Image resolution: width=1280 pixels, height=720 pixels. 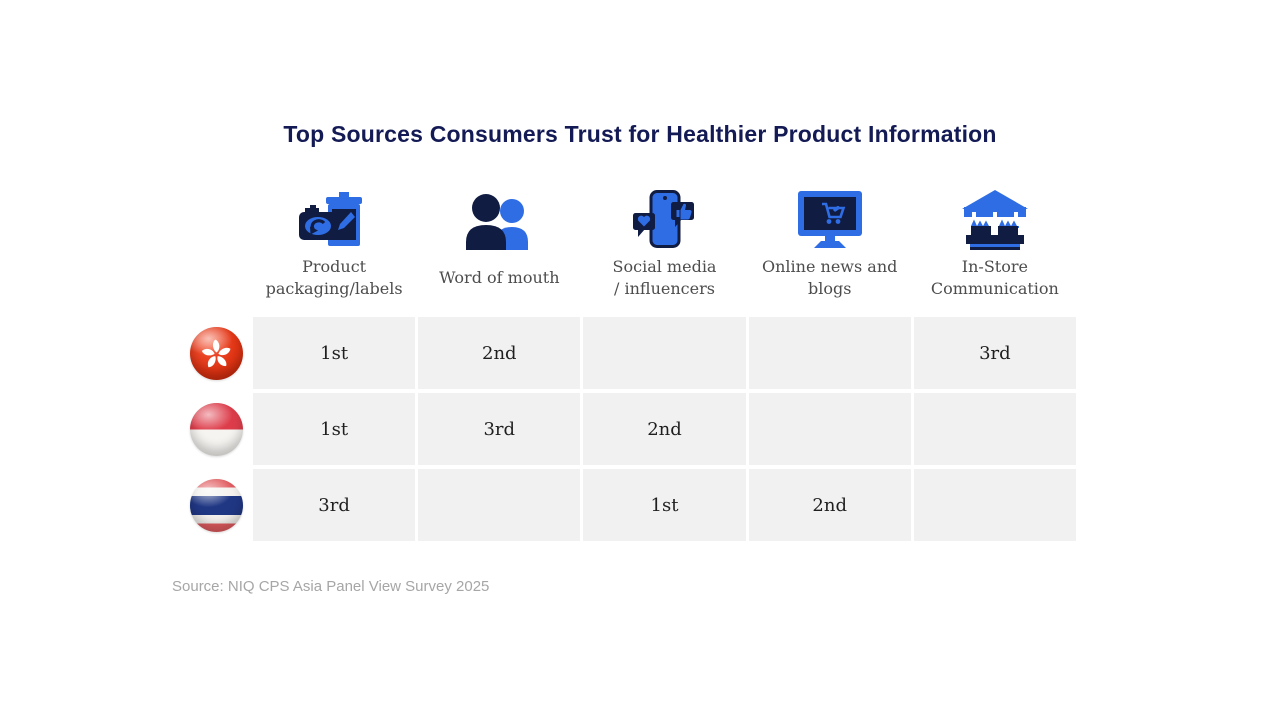 I want to click on people-icon, so click(x=499, y=214).